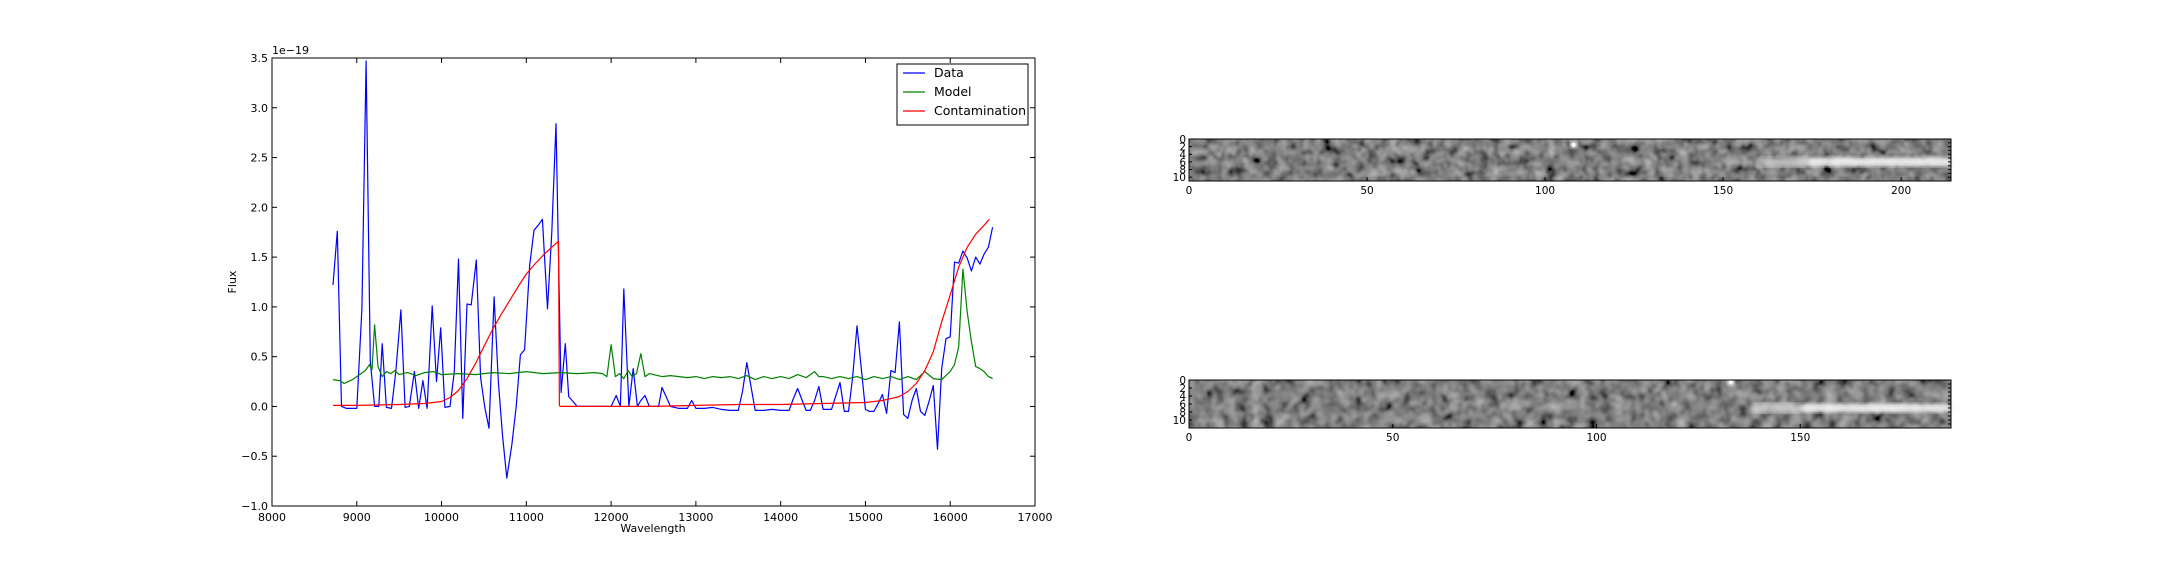 The image size is (2160, 576). Describe the element at coordinates (1901, 191) in the screenshot. I see `x-tick-label: 200` at that location.